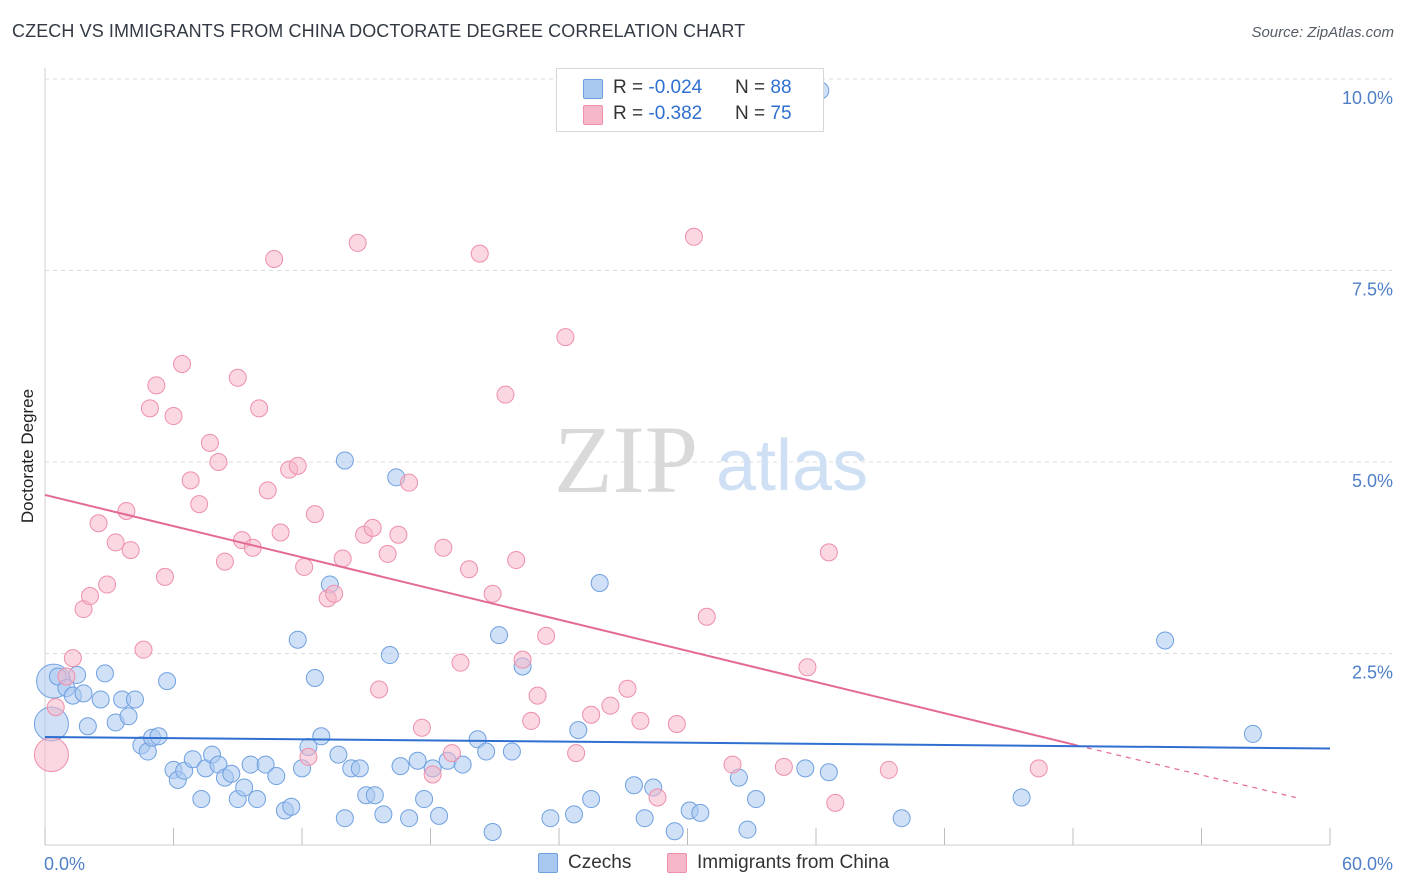  Describe the element at coordinates (675, 113) in the screenshot. I see `legend-r-value: -0.382` at that location.